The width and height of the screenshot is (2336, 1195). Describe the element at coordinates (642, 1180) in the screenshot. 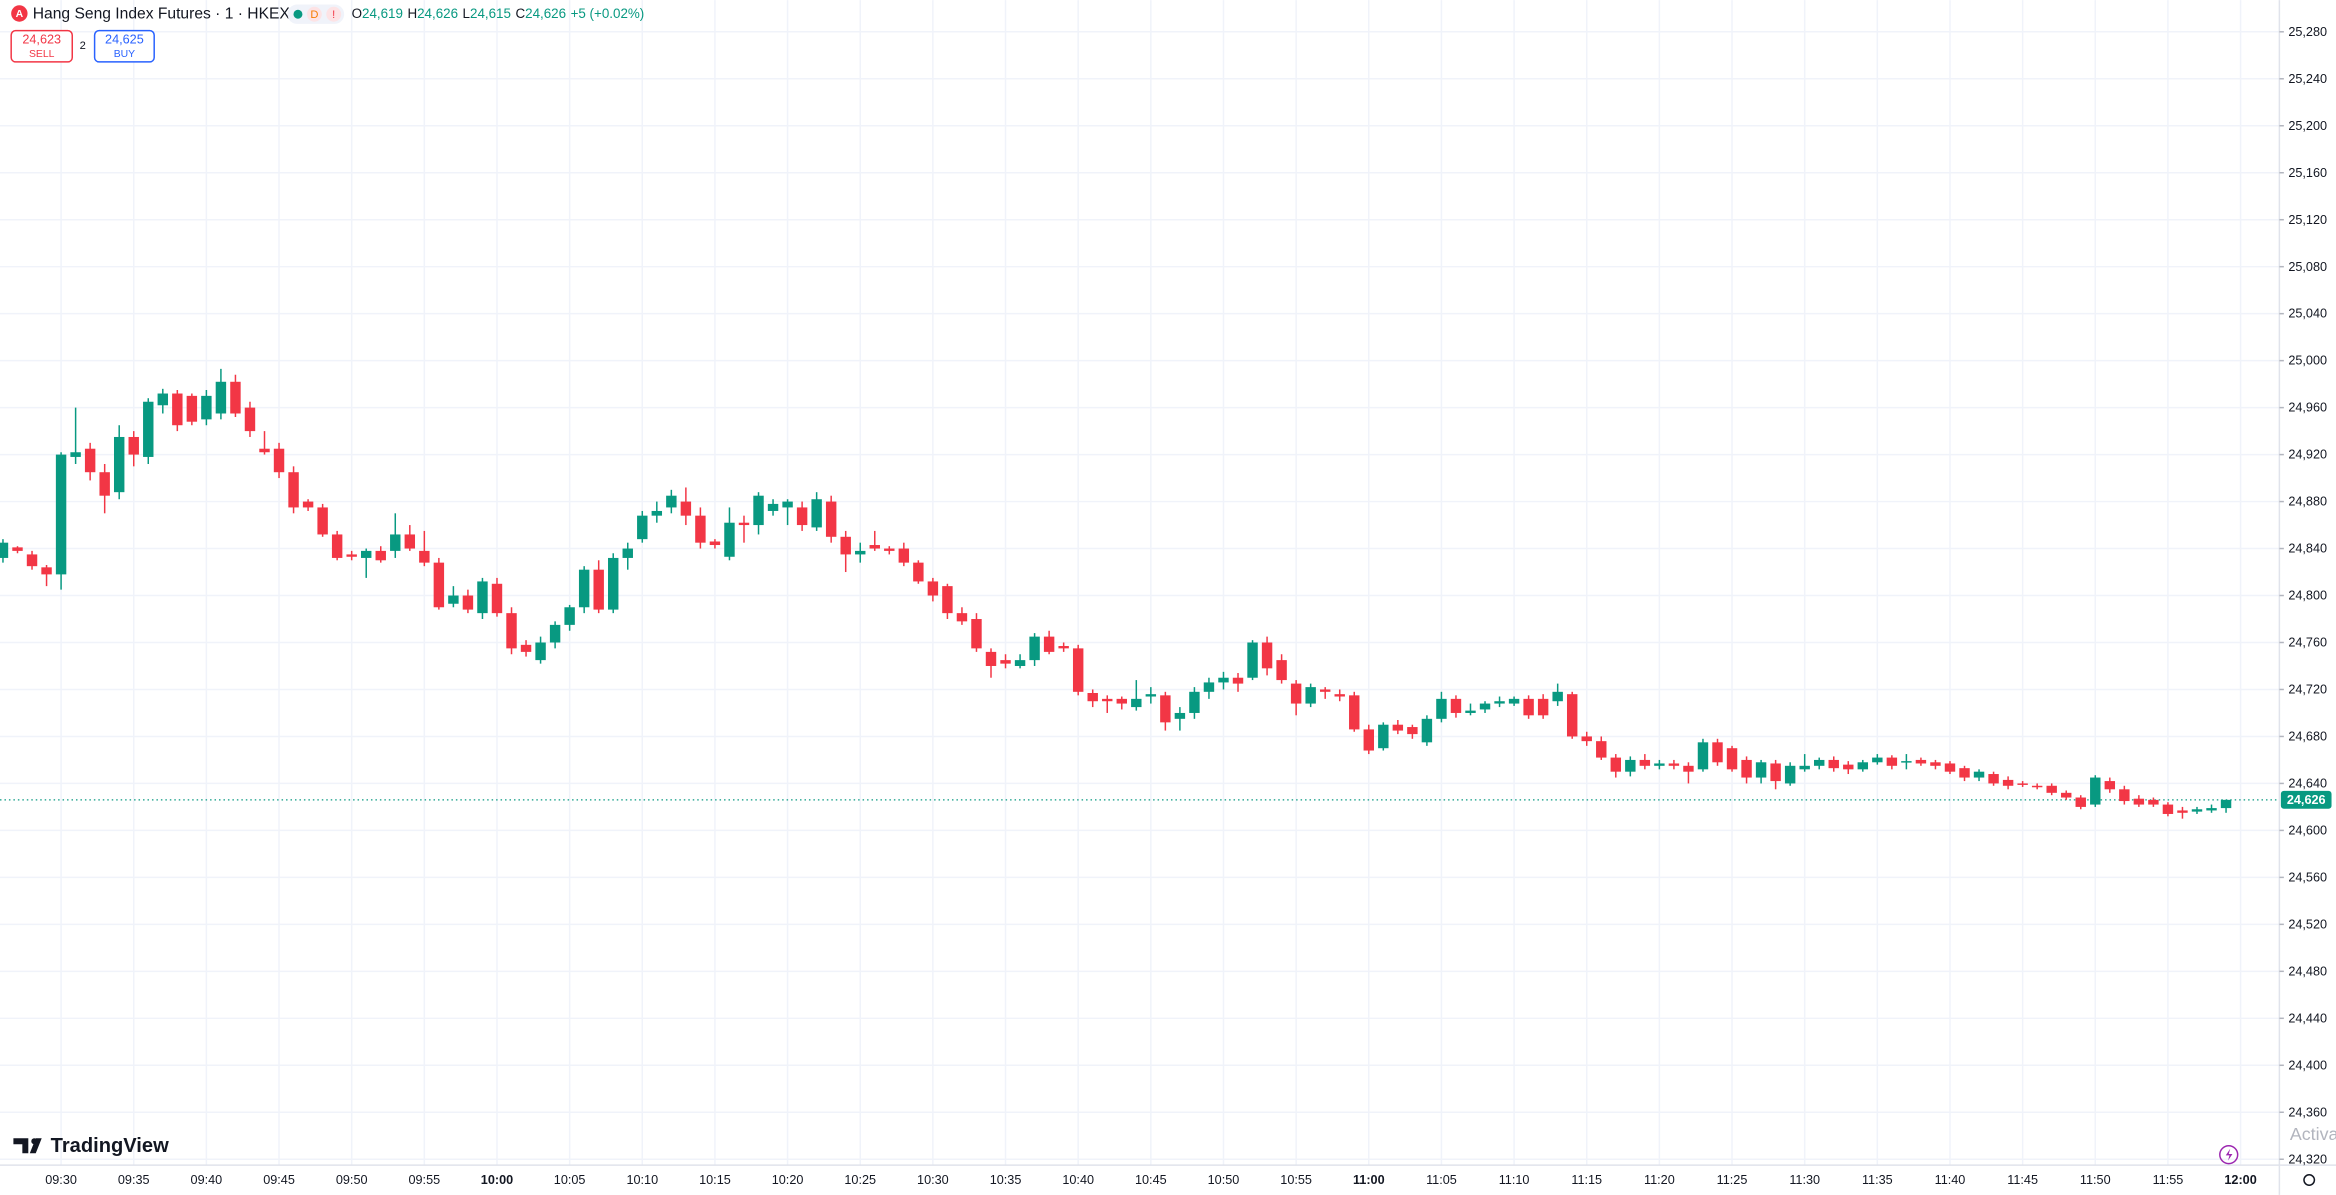

I see `x-tick-label: 10:10` at that location.